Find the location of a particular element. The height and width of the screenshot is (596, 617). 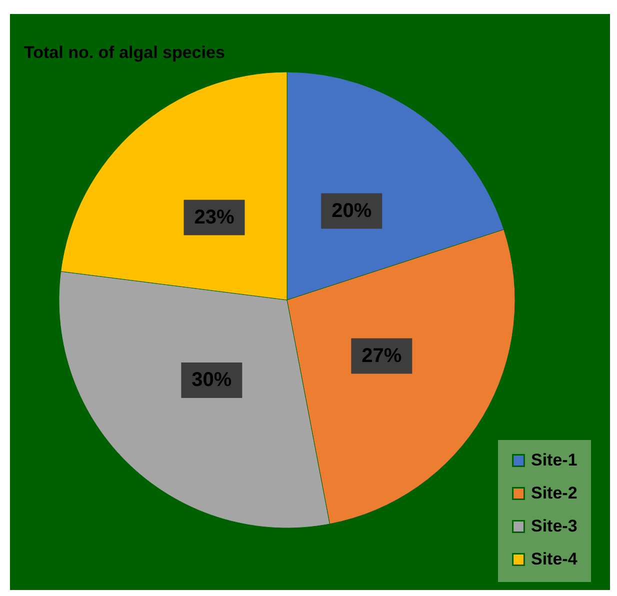

data-label: 20% is located at coordinates (352, 211).